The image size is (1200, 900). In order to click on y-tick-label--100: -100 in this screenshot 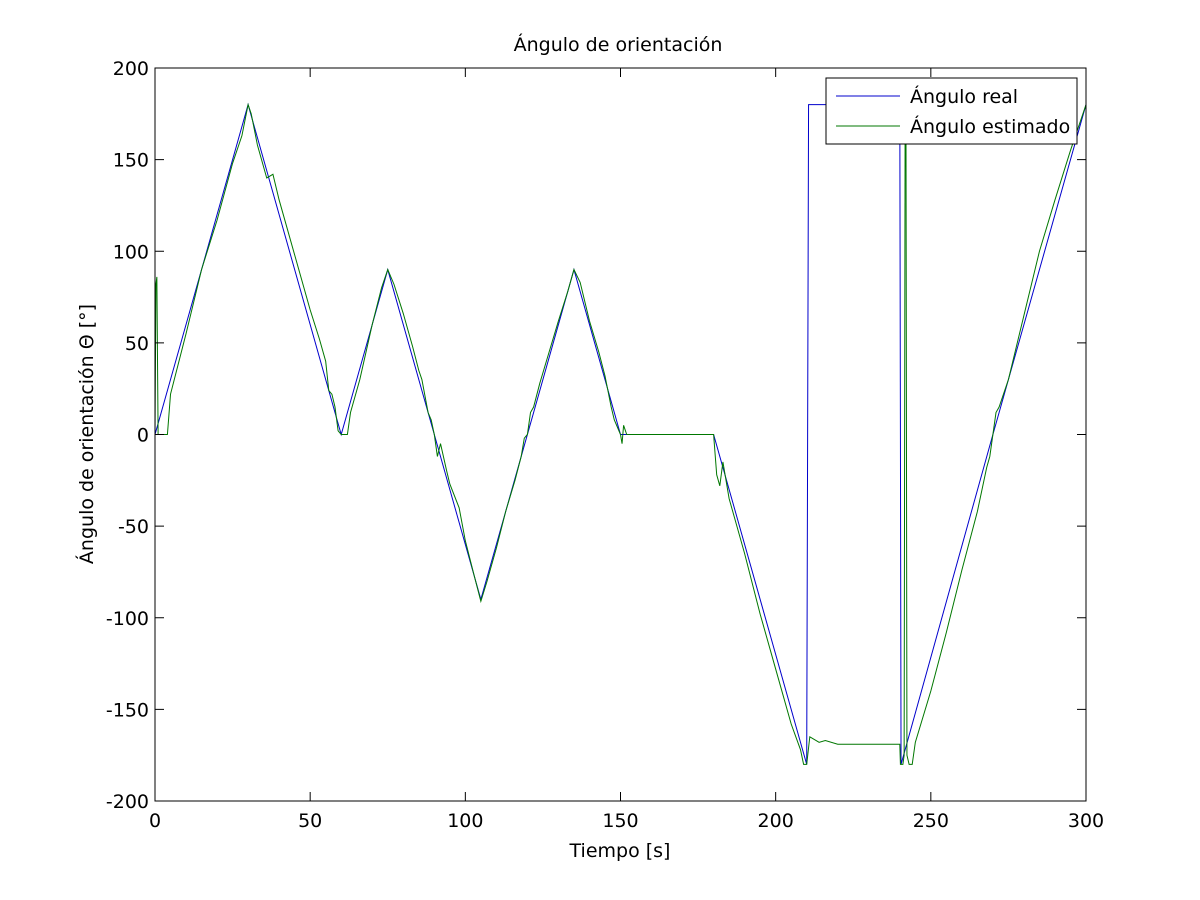, I will do `click(127, 619)`.